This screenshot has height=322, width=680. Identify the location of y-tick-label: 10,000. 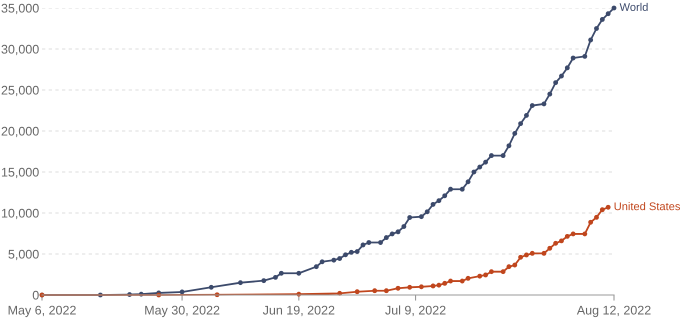
(20, 214).